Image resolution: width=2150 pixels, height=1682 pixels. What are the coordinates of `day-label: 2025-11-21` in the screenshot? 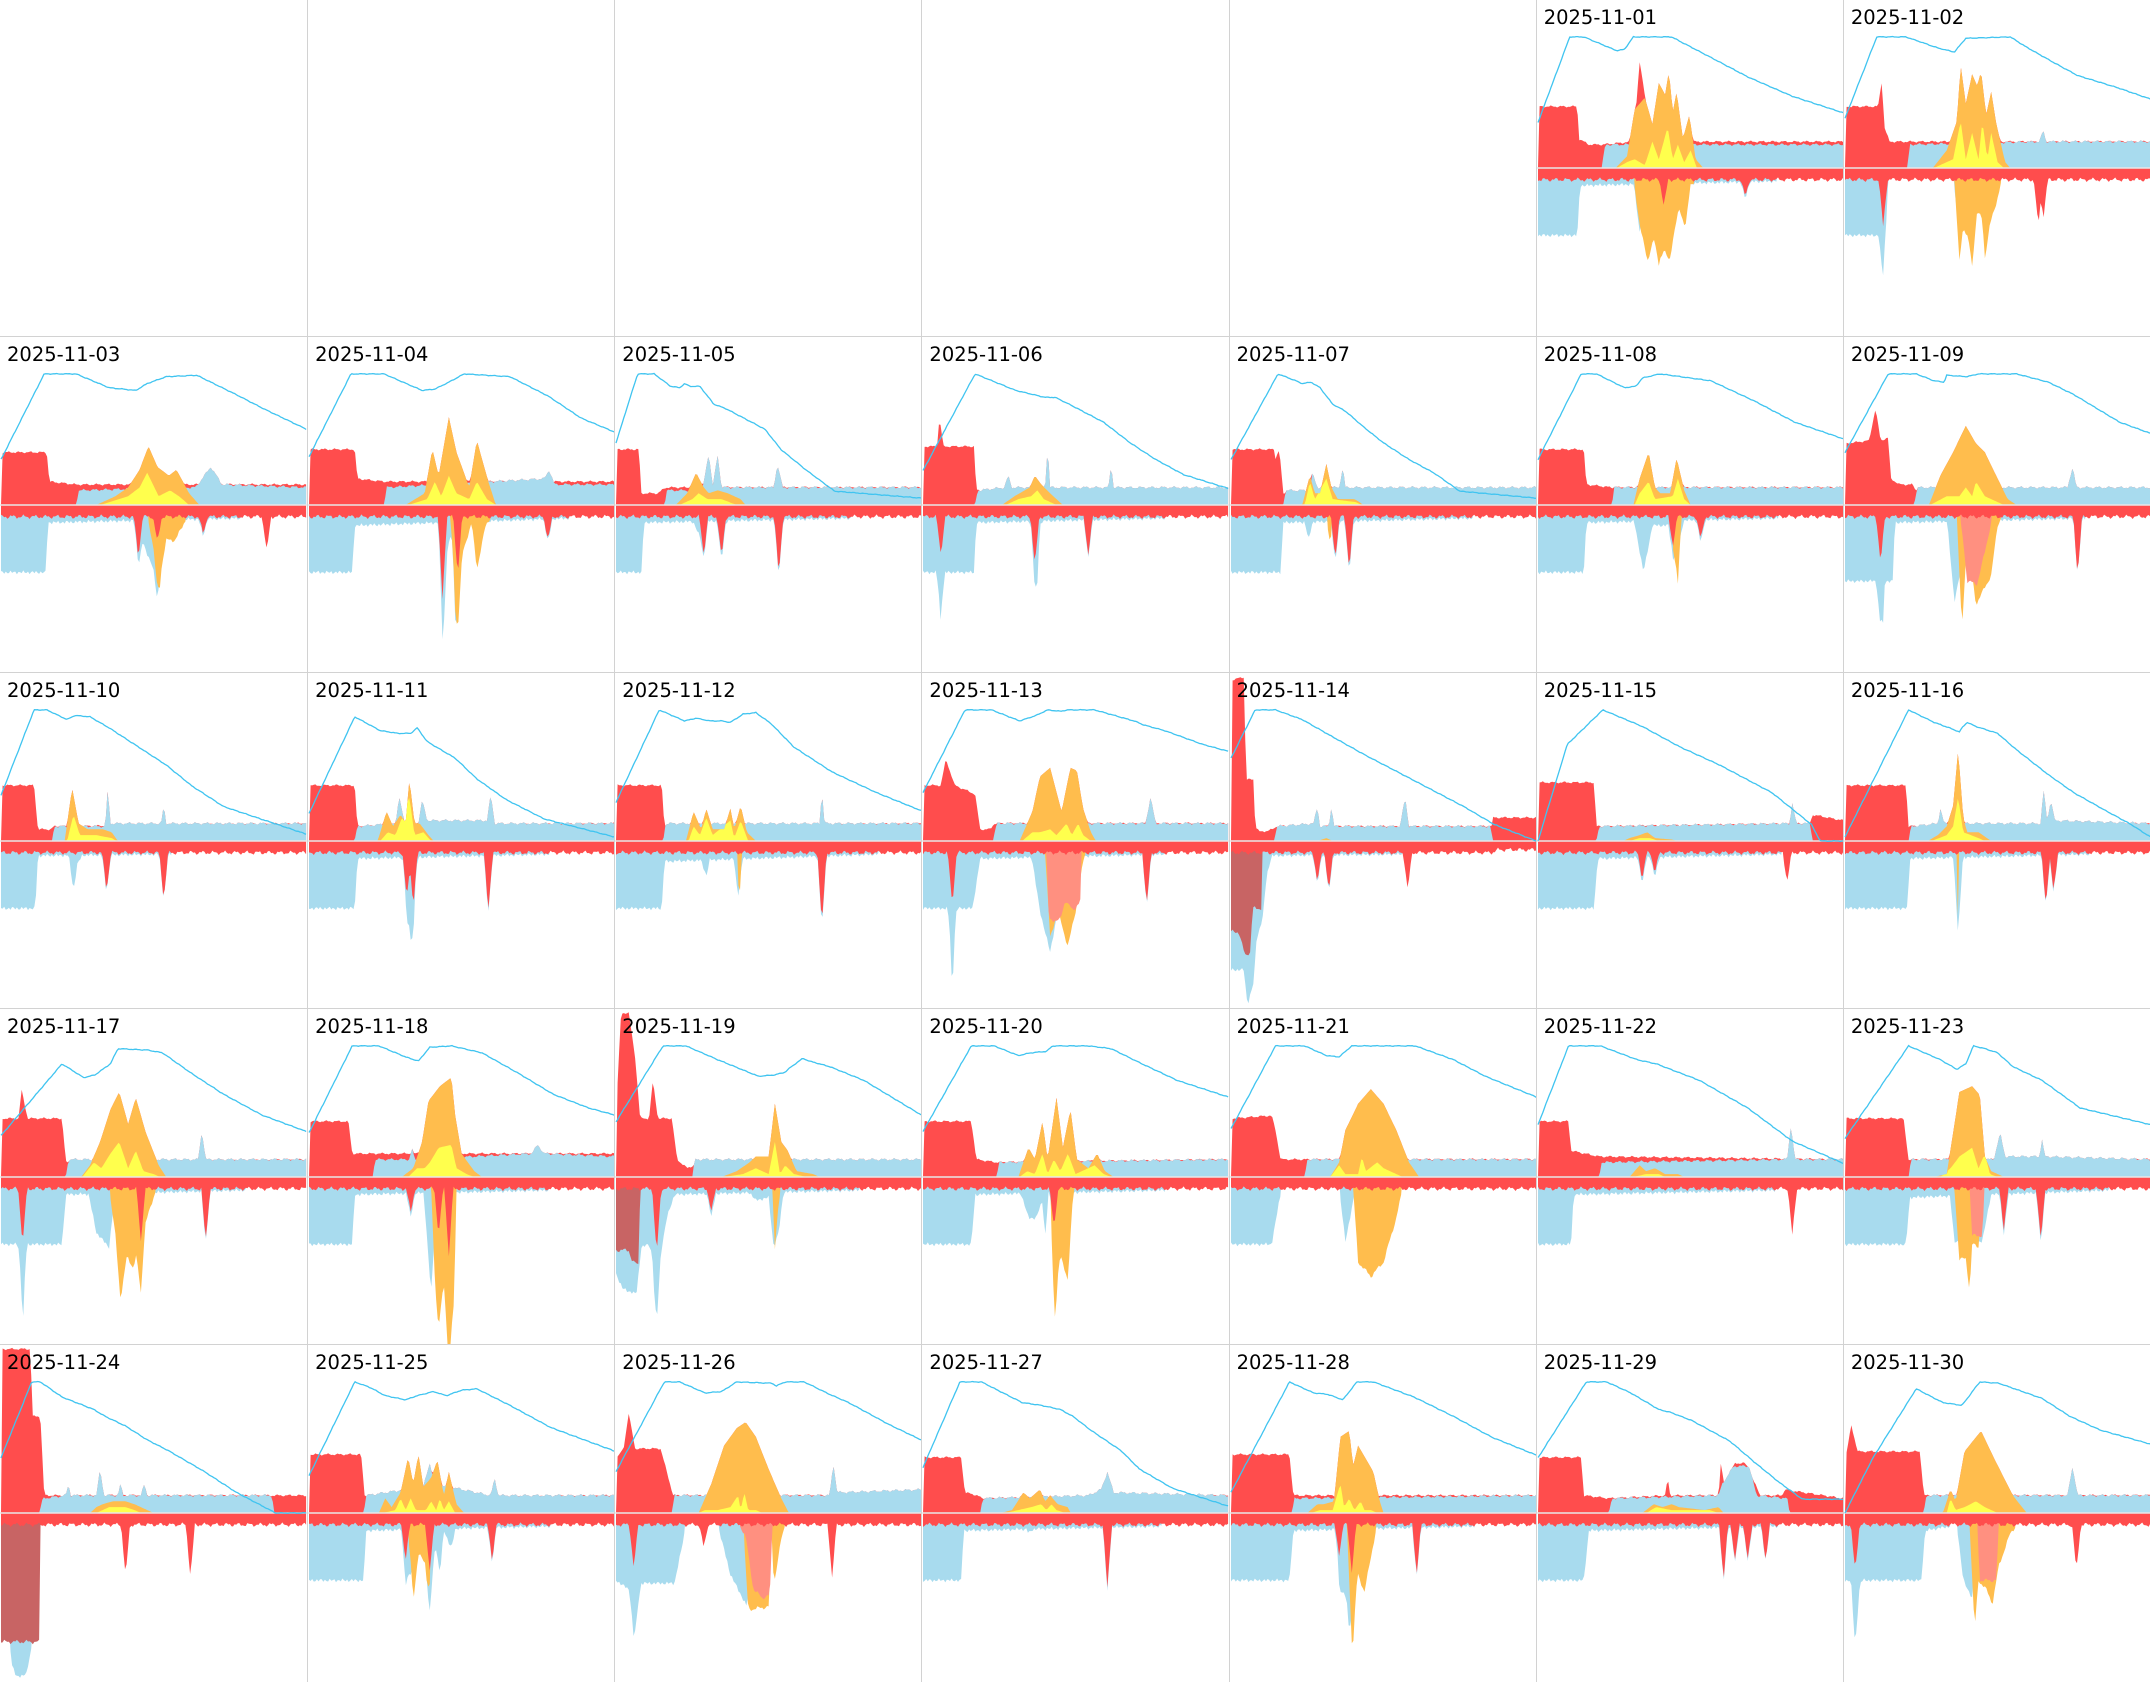 It's located at (1293, 1026).